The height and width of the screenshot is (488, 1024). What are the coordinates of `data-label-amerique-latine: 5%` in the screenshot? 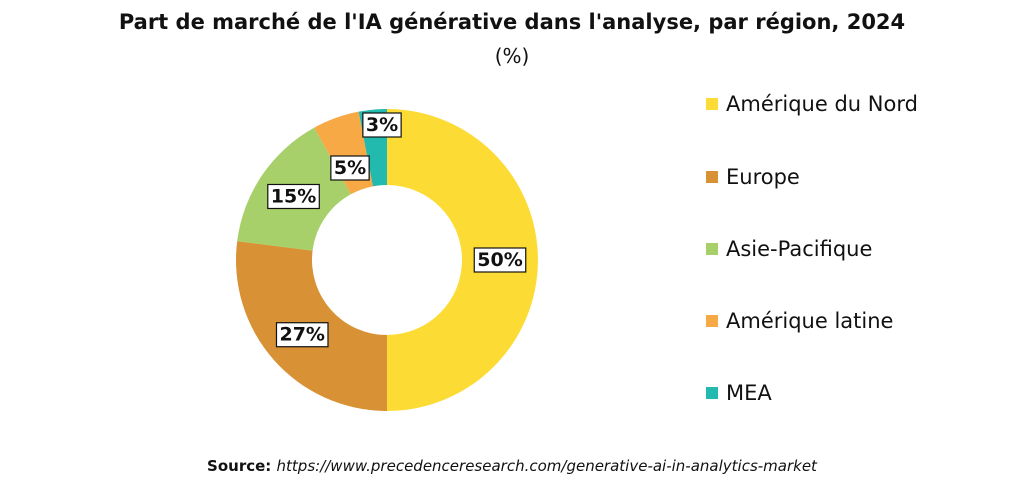 It's located at (350, 168).